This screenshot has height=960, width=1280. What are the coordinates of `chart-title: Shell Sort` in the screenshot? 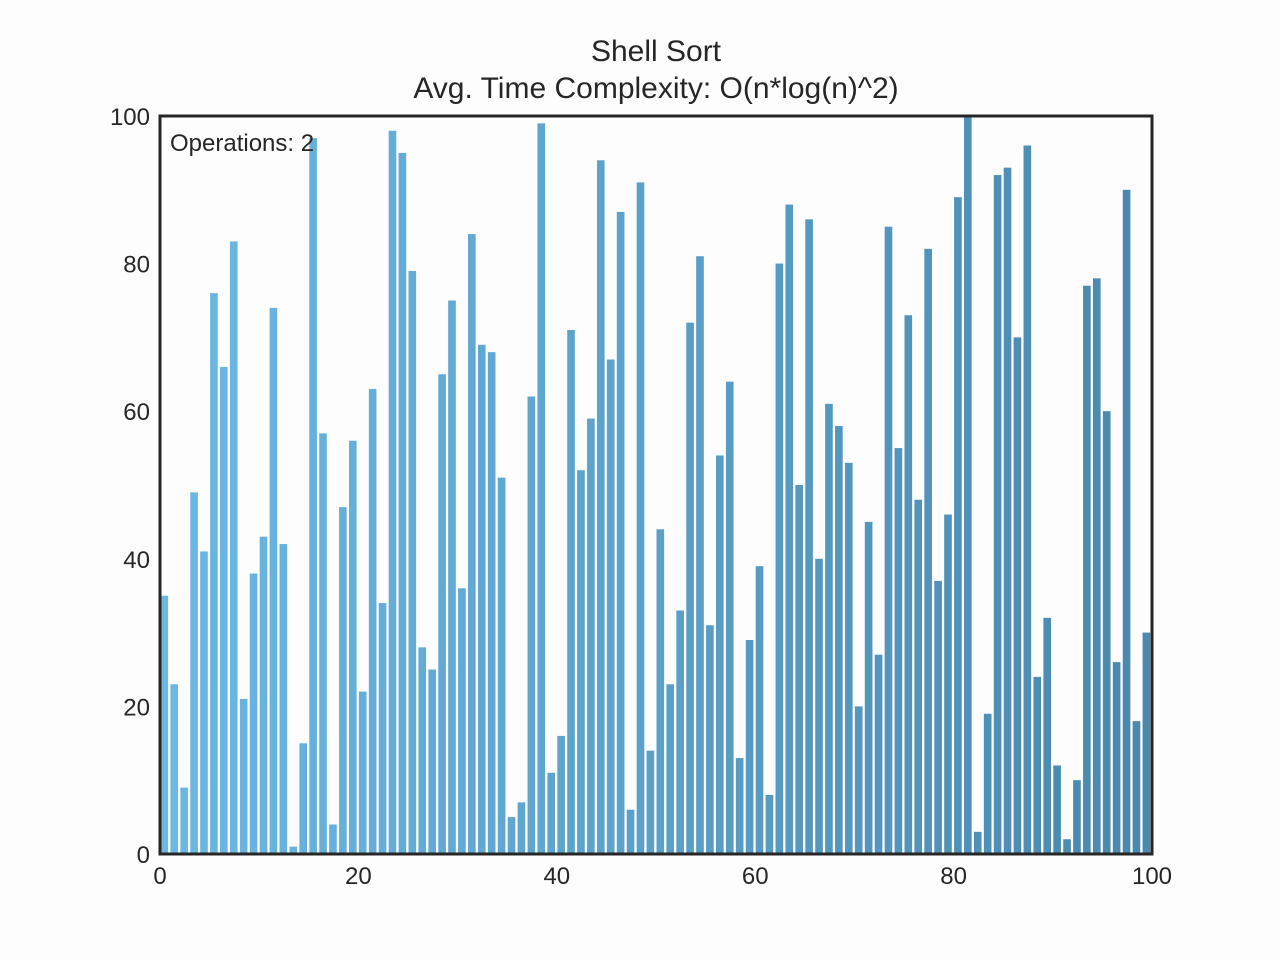 It's located at (656, 51).